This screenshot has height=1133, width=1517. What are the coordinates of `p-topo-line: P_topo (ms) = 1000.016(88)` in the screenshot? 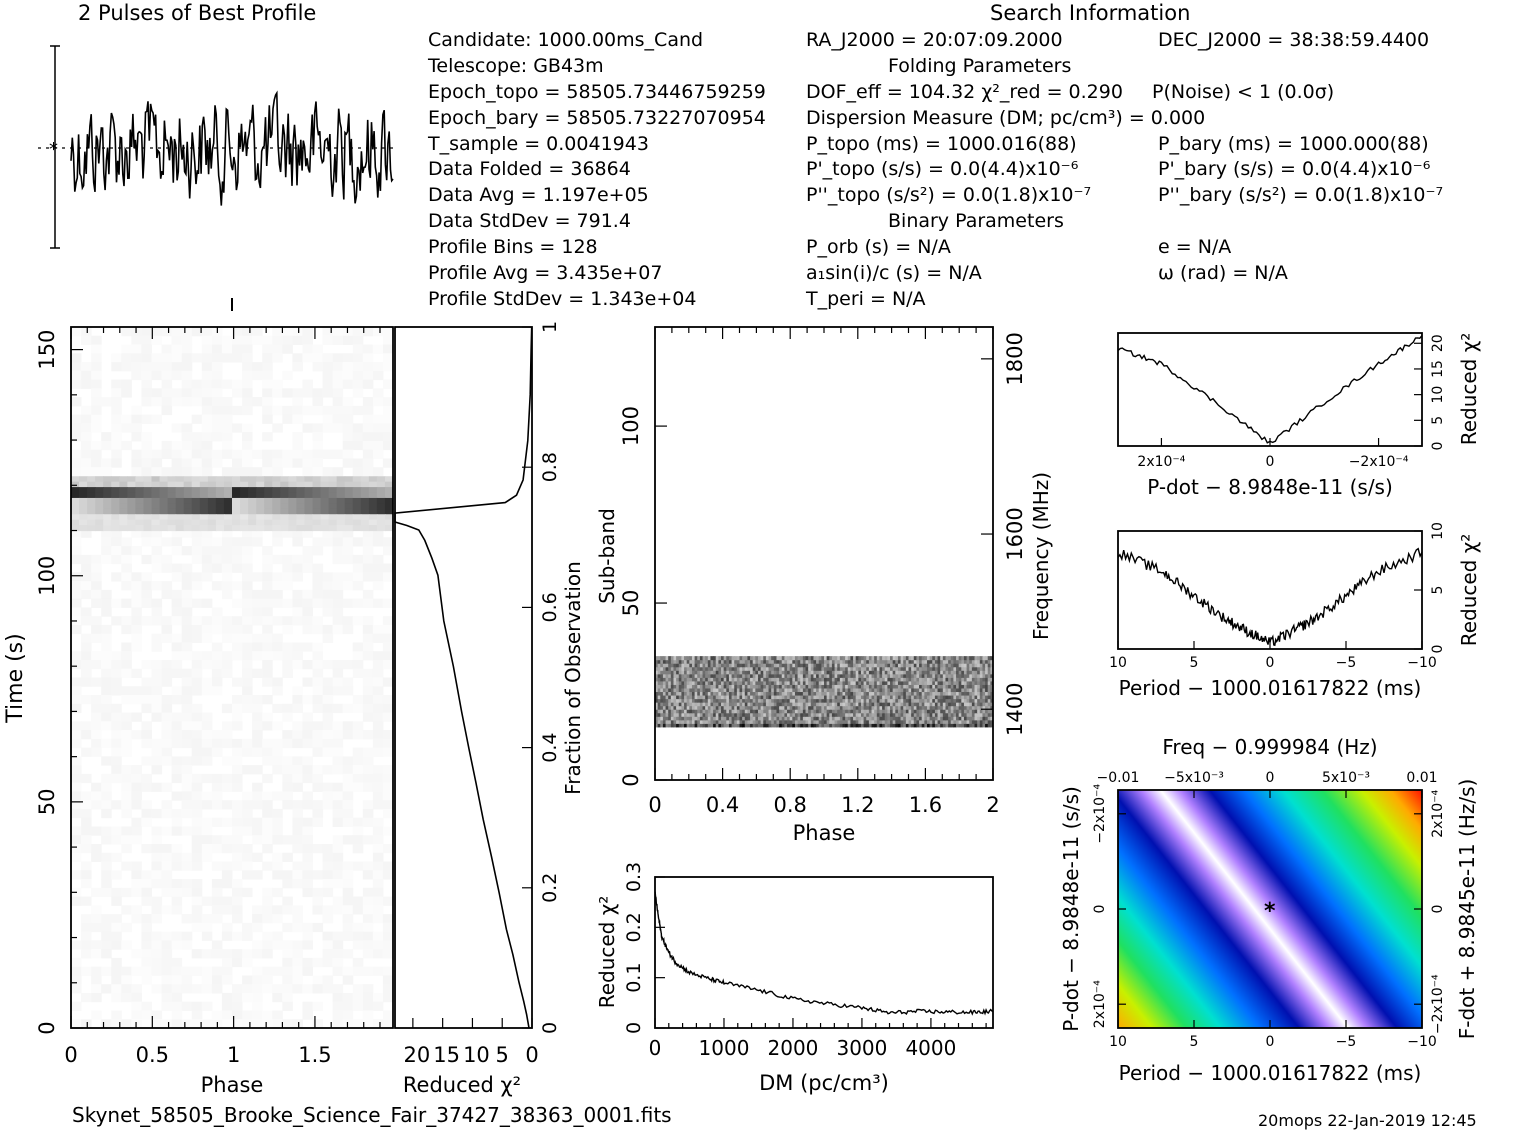 It's located at (941, 144).